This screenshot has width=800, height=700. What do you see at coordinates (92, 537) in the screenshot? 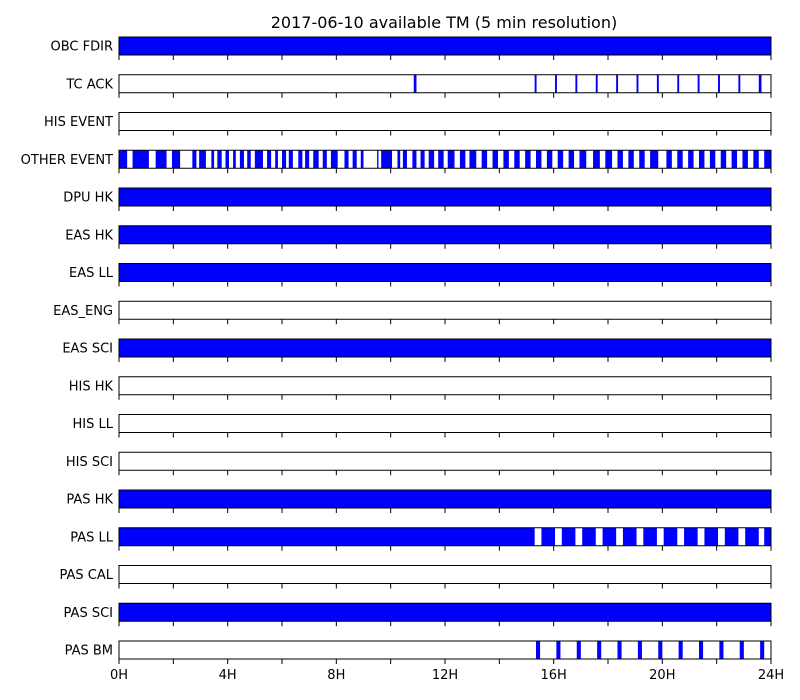
I see `row-label: PAS LL` at bounding box center [92, 537].